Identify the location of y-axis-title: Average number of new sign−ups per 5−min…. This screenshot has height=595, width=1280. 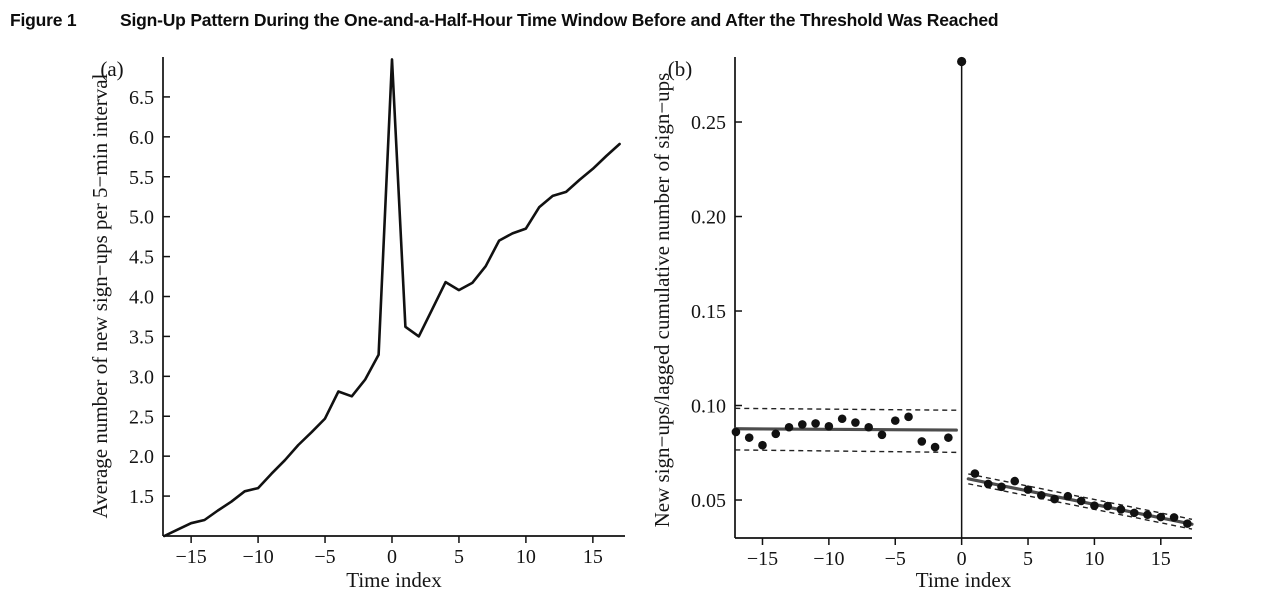
(100, 295).